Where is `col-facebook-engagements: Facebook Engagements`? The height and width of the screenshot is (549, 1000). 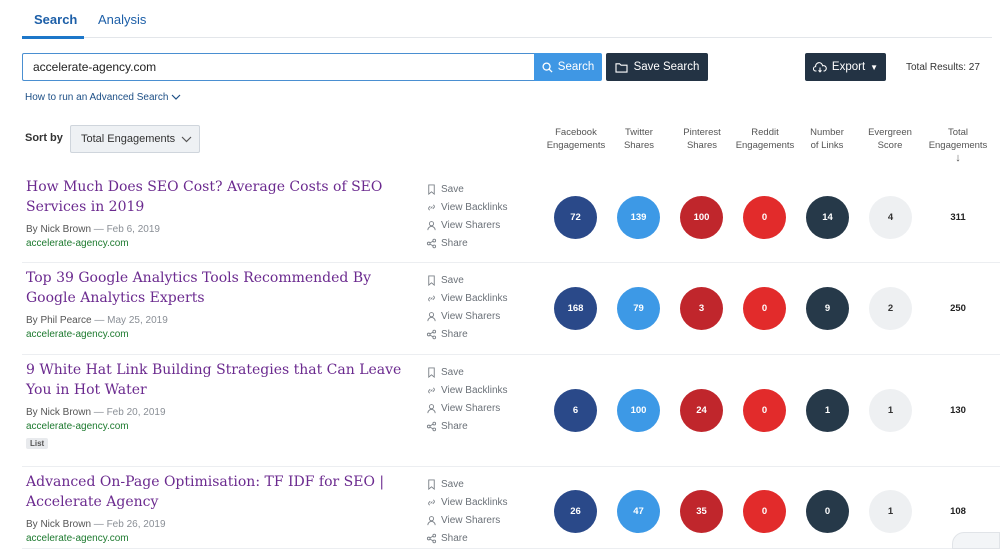 col-facebook-engagements: Facebook Engagements is located at coordinates (576, 139).